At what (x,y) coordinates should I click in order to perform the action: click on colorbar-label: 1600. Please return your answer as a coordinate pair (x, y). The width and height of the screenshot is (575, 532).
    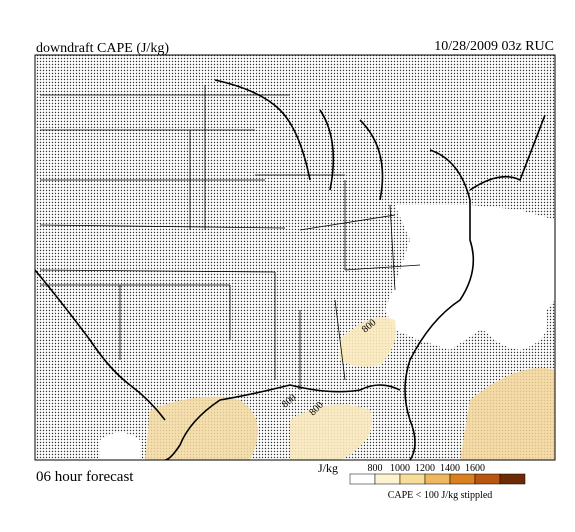
    Looking at the image, I should click on (475, 468).